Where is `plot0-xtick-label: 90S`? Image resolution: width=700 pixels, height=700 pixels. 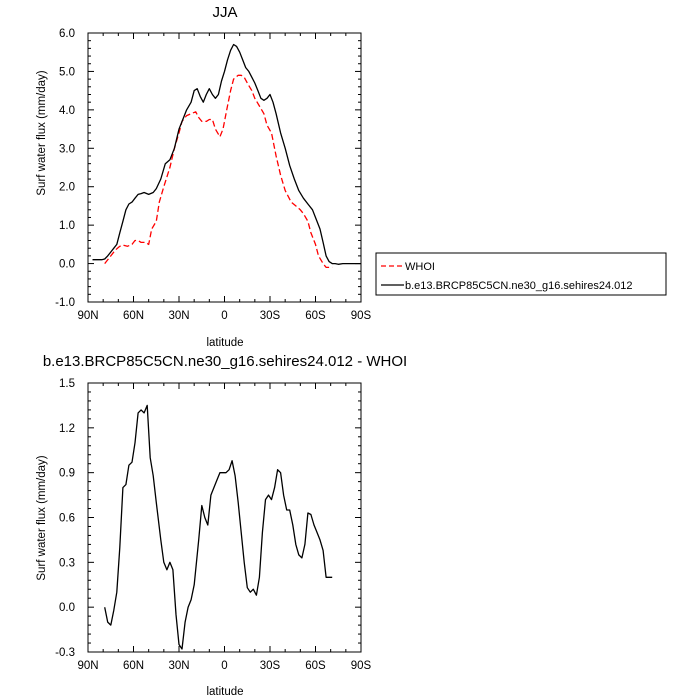
plot0-xtick-label: 90S is located at coordinates (361, 316).